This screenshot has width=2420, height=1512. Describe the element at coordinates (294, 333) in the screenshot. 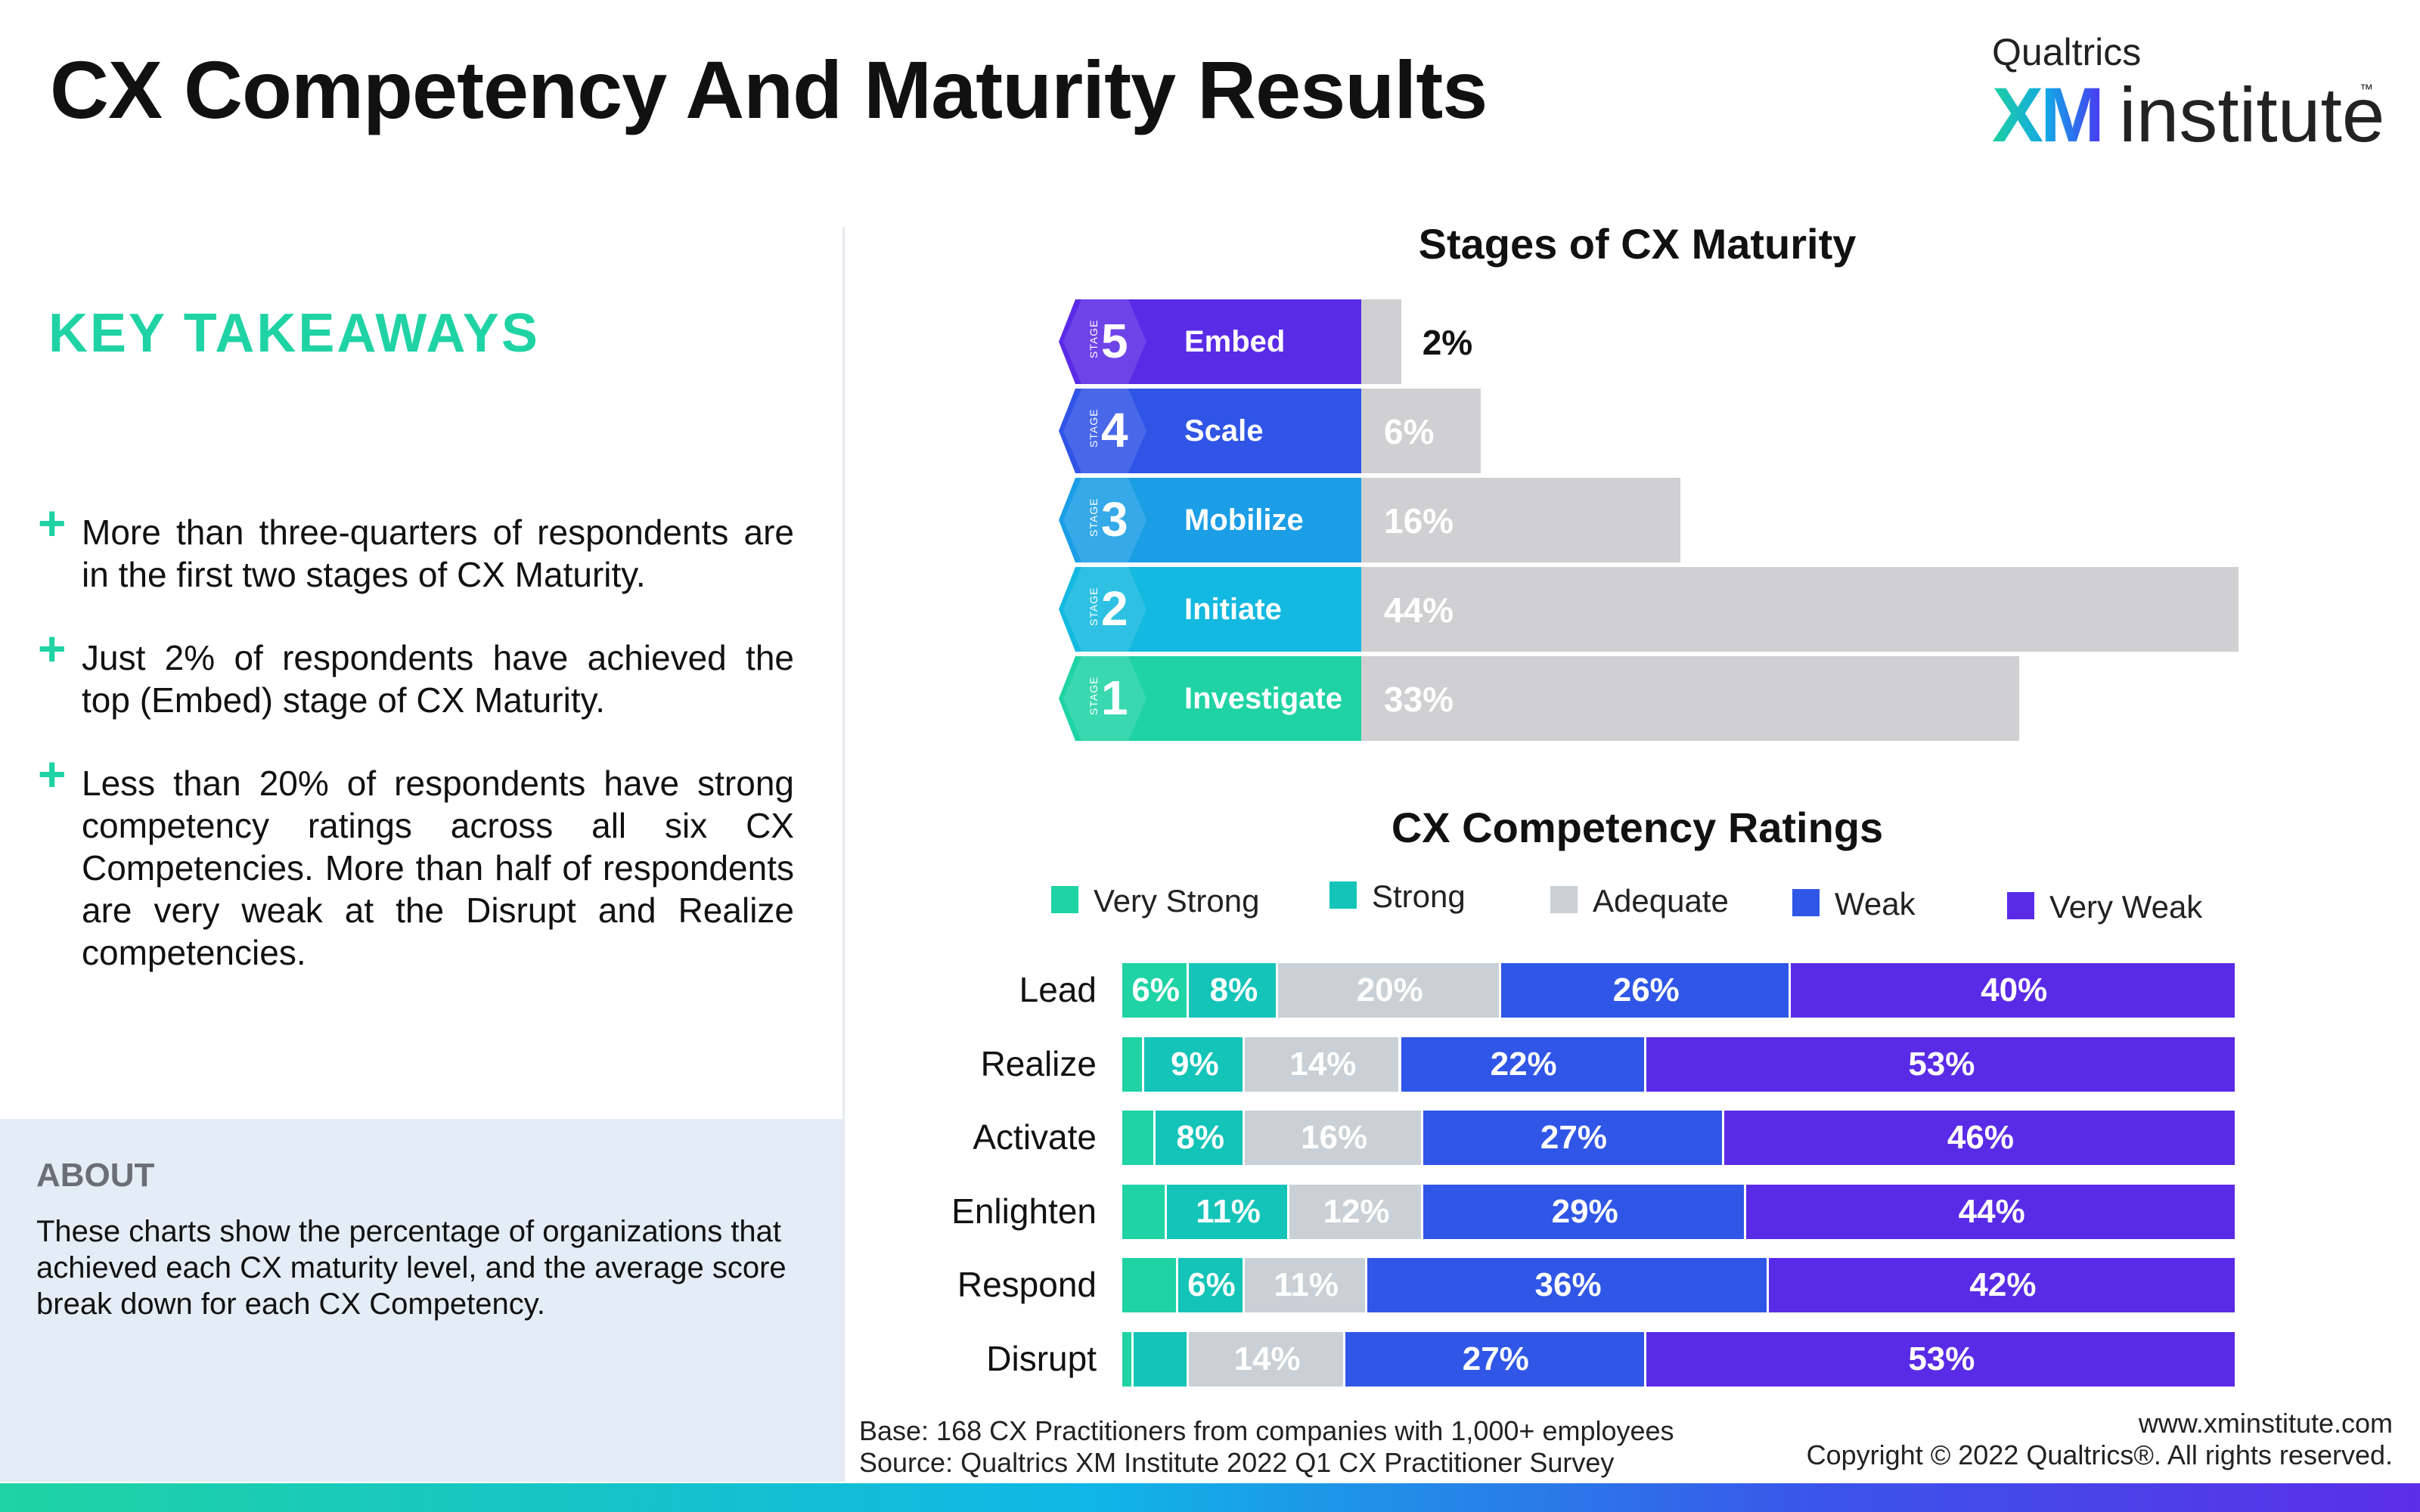

I see `key-takeaways-heading: KEY TAKEAWAYS` at that location.